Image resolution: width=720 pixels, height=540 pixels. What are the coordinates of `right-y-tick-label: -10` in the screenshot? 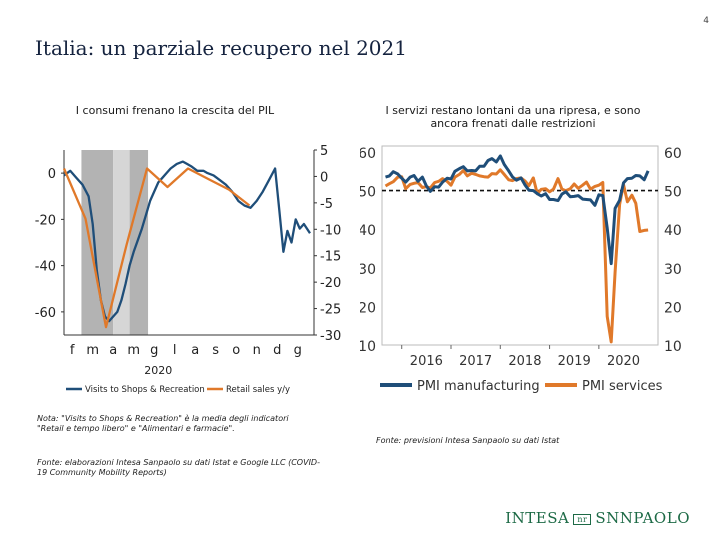 It's located at (330, 230).